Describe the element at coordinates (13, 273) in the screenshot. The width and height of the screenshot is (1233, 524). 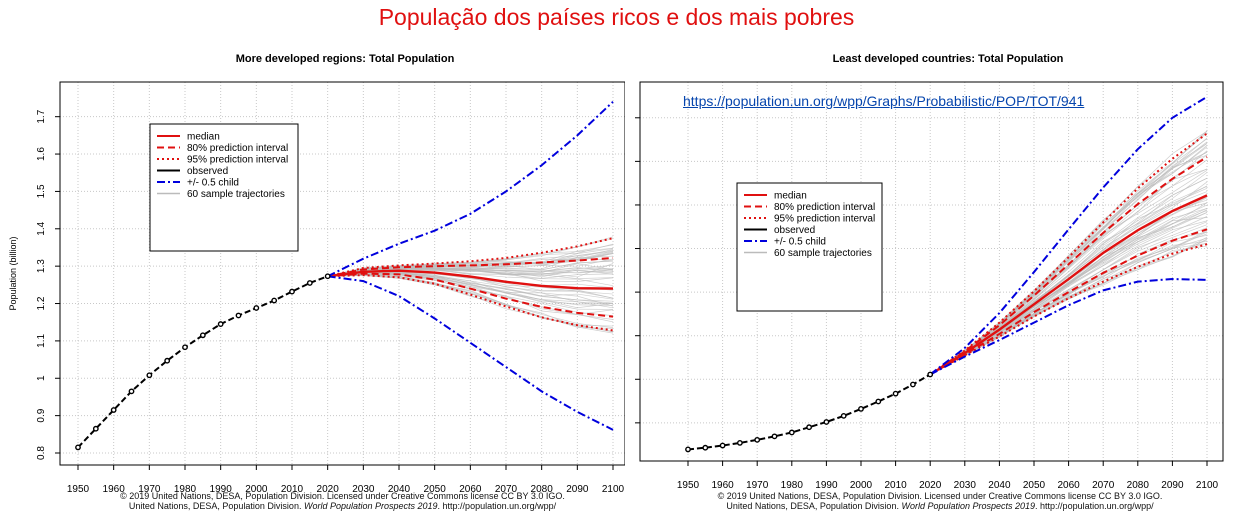
I see `y-axis-label: Population (billion)` at that location.